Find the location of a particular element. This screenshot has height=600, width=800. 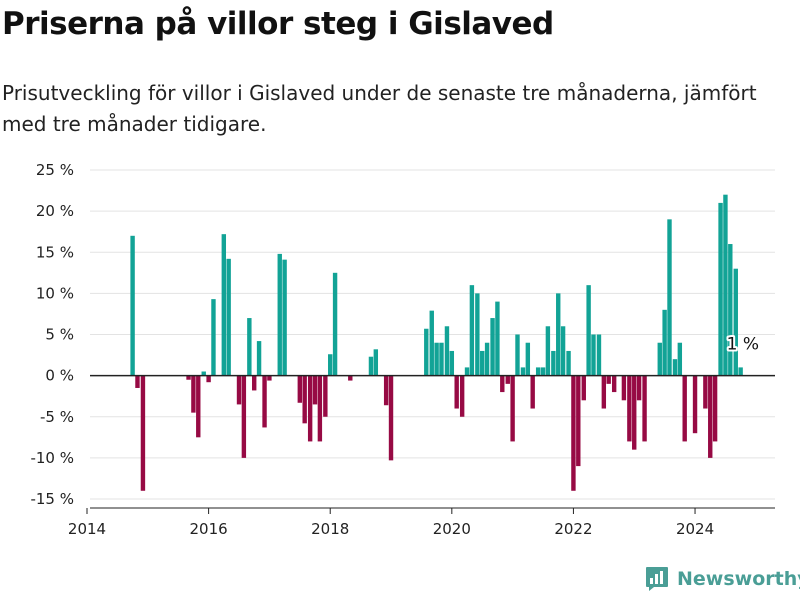

brand-name: Newsworthy is located at coordinates (738, 579).